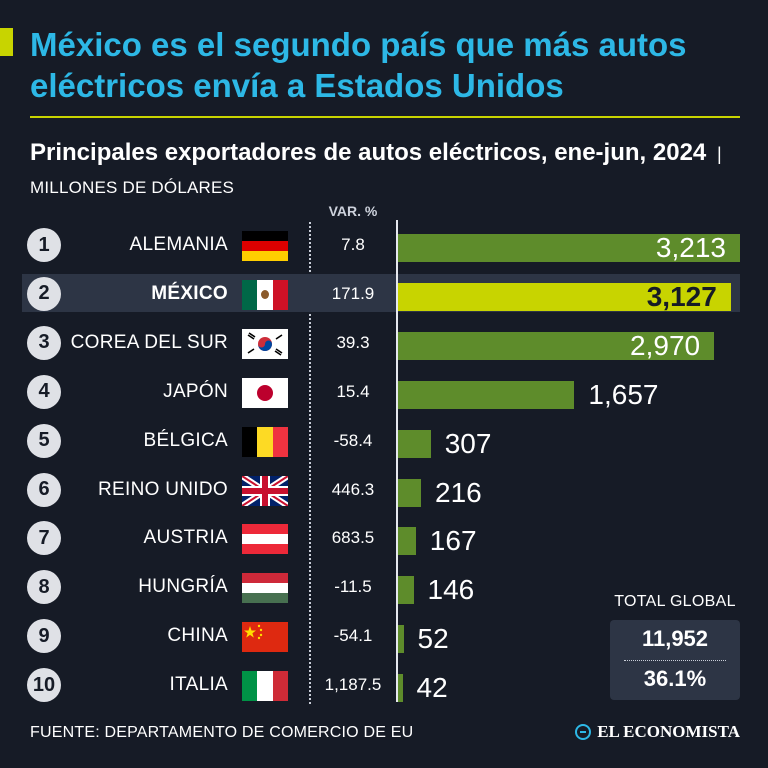 This screenshot has width=768, height=768. Describe the element at coordinates (384, 538) in the screenshot. I see `chart-row: 7 AUSTRIA 683.5 167` at that location.